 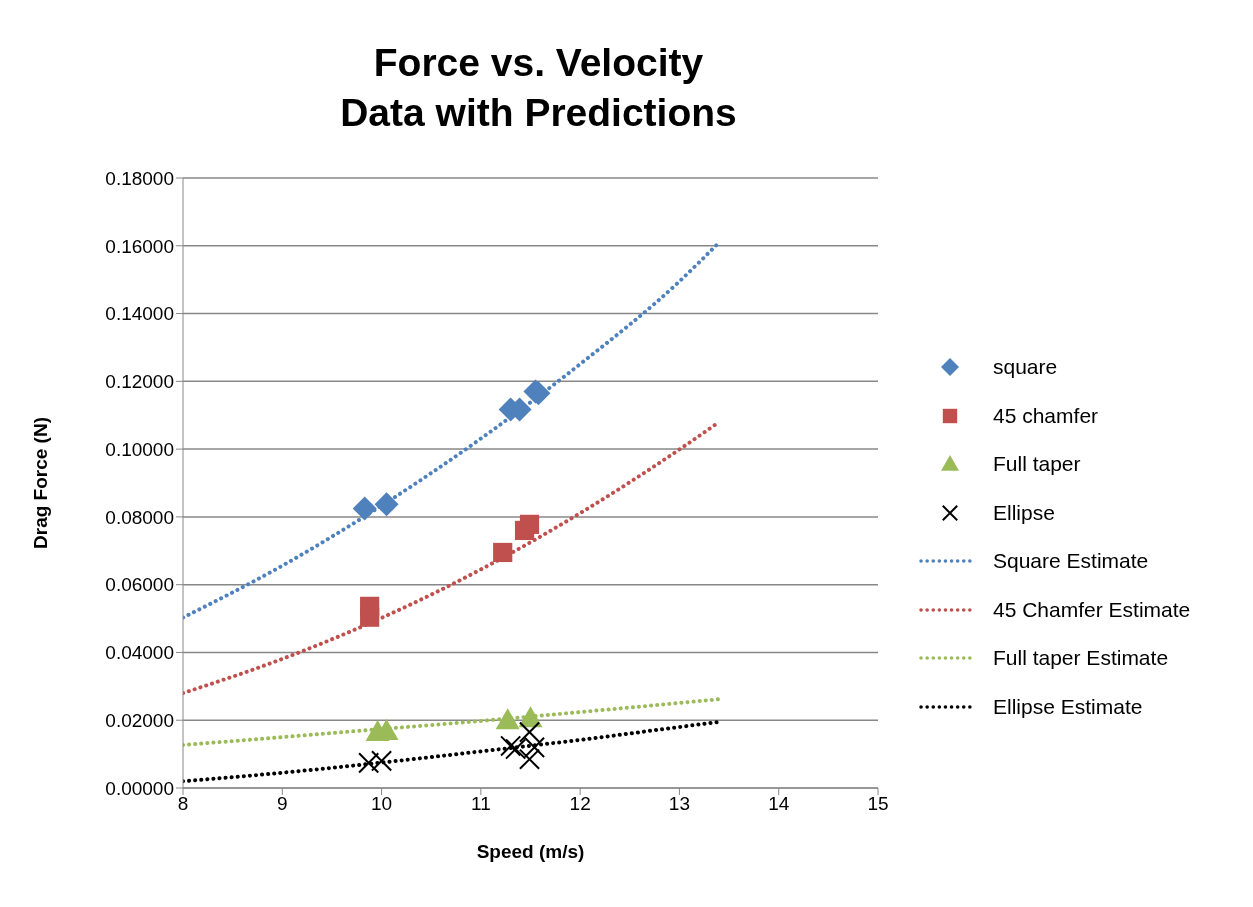 I want to click on x-tick-label: 9, so click(x=282, y=804).